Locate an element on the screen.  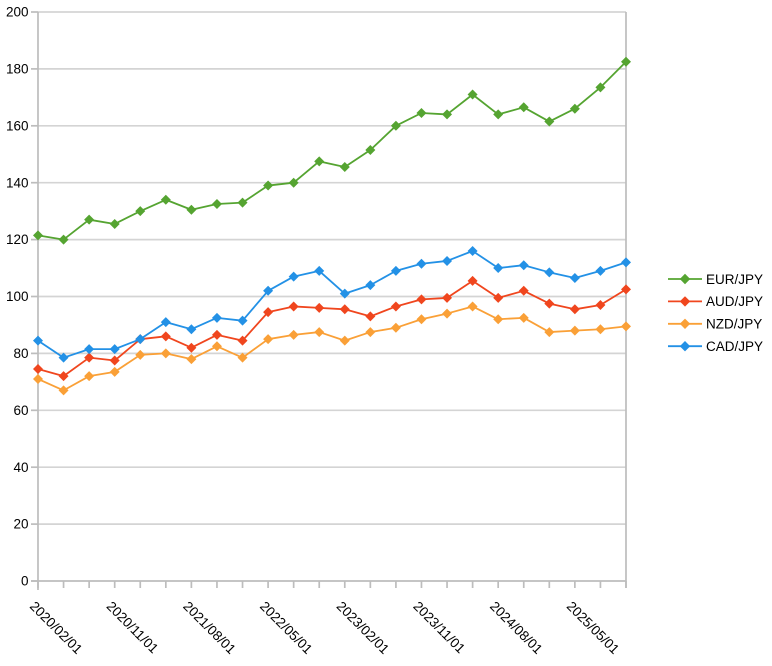
x-tick-label: 2020/02/01 is located at coordinates (56, 628).